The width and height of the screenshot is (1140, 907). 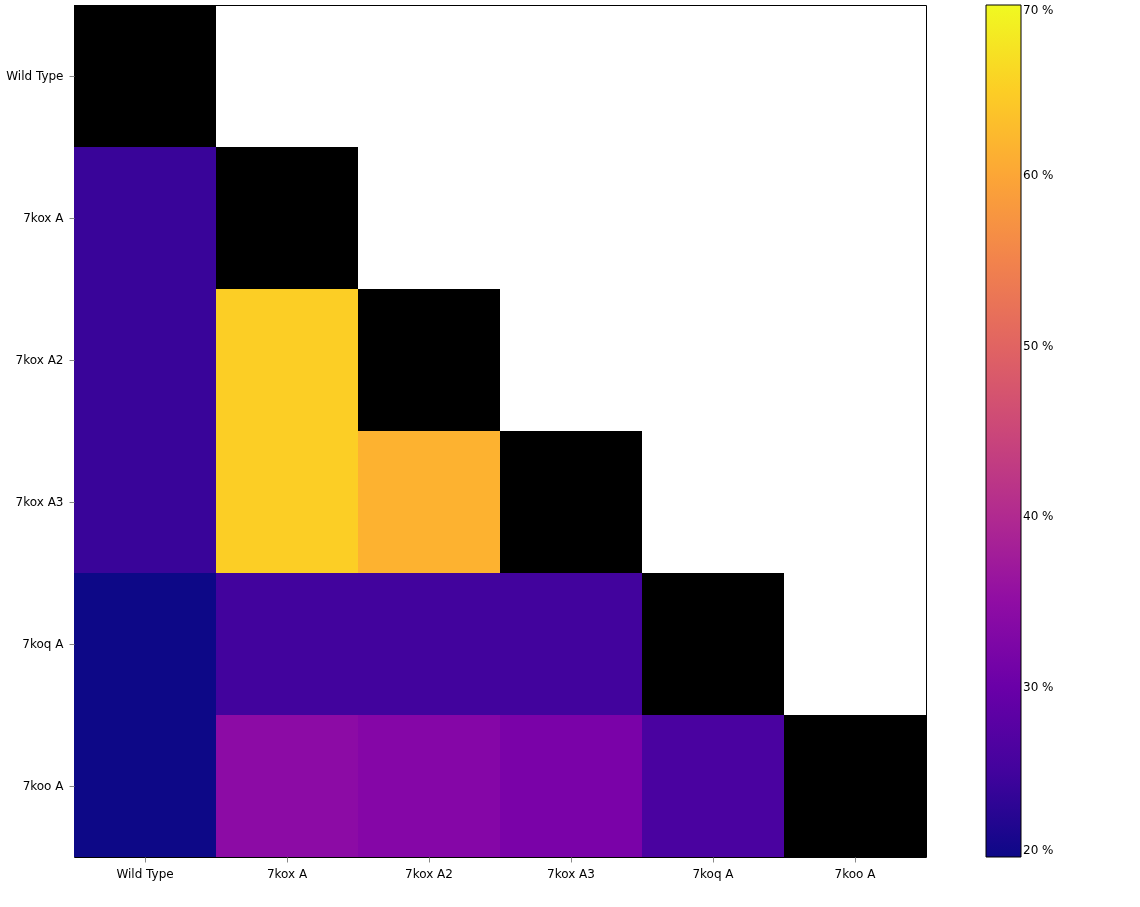 I want to click on y-tick-label: 7koq A, so click(x=43, y=644).